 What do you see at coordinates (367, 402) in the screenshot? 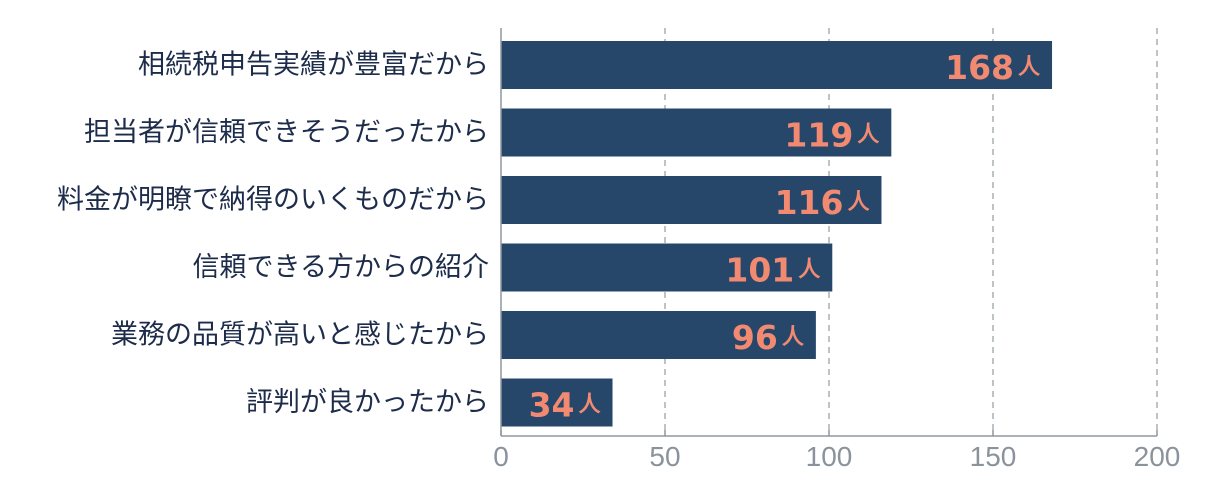
I see `category-label: 評判が良かったから` at bounding box center [367, 402].